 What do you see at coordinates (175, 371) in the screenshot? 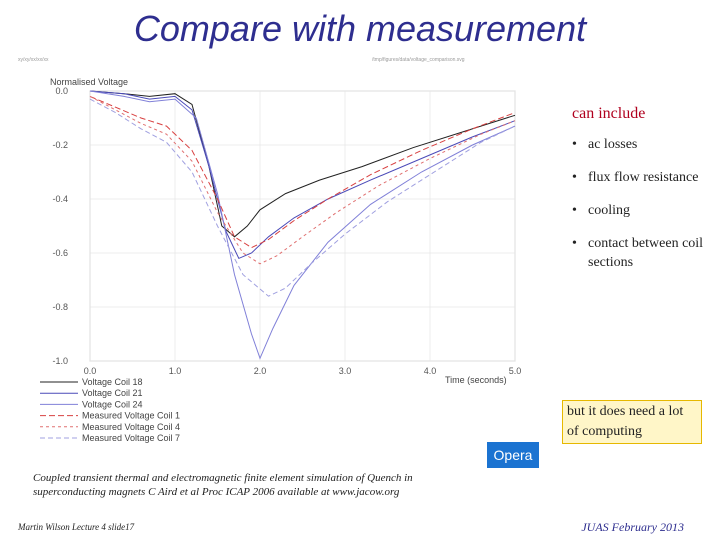
I see `x-tick-label: 1.0` at bounding box center [175, 371].